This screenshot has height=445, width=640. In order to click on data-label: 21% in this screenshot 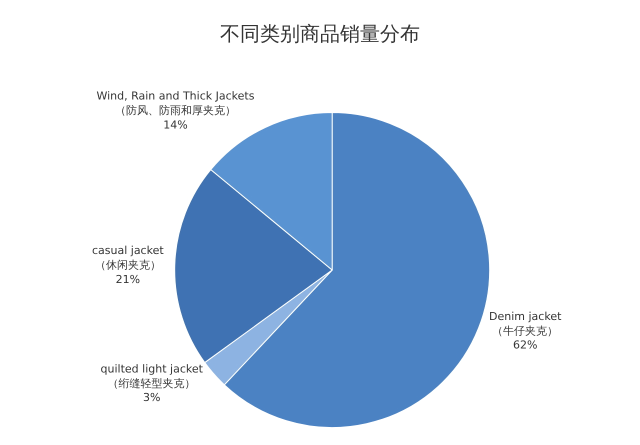, I will do `click(128, 279)`.